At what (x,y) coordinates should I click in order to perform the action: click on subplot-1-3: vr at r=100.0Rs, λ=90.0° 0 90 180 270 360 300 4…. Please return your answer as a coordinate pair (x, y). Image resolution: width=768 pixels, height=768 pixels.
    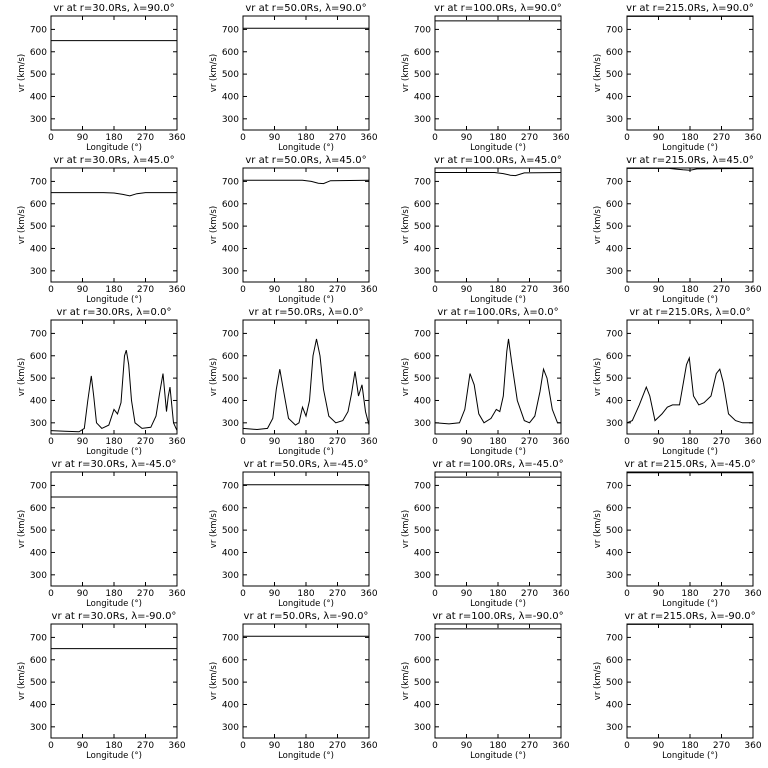
    Looking at the image, I should click on (485, 78).